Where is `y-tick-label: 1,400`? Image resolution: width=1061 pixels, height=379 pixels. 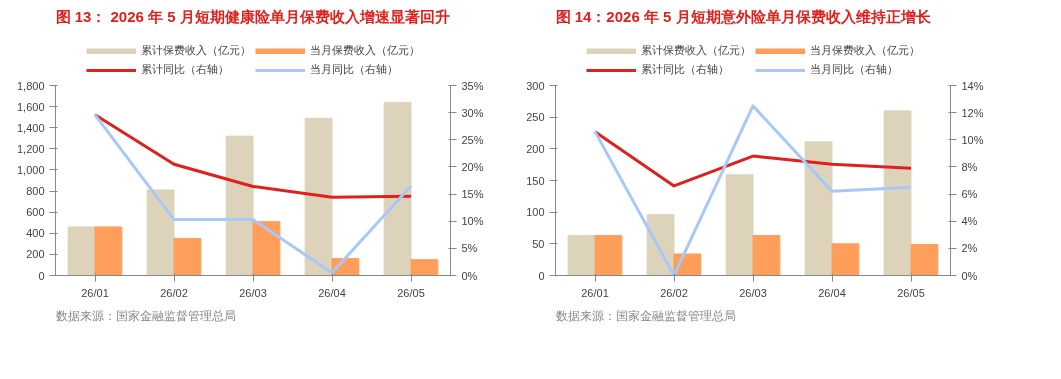
y-tick-label: 1,400 is located at coordinates (30, 127).